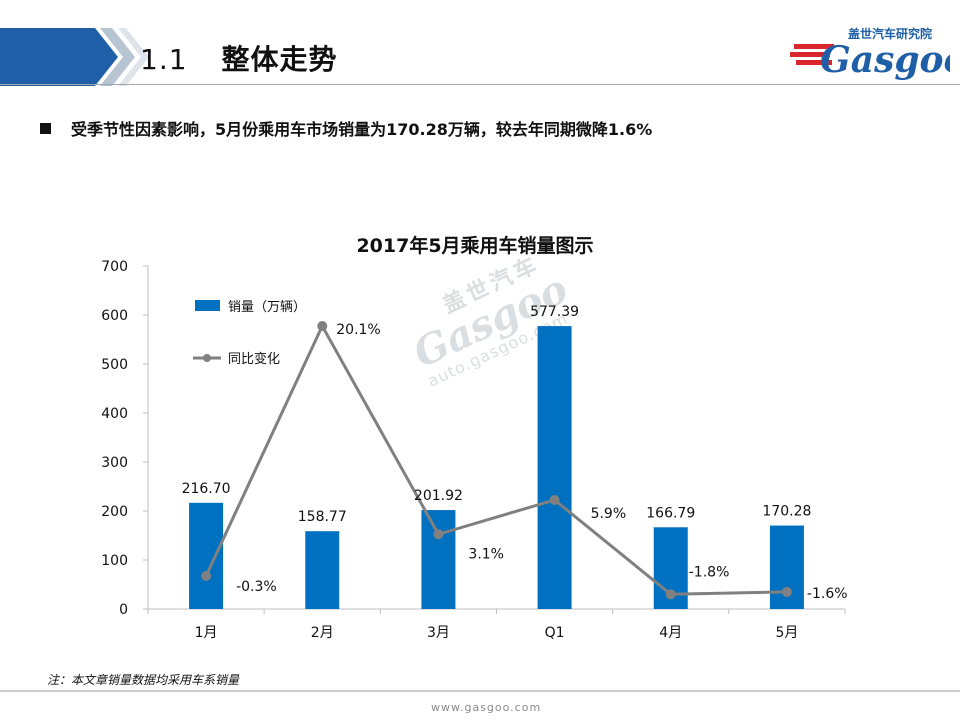  Describe the element at coordinates (114, 561) in the screenshot. I see `y-tick-label: 100` at that location.